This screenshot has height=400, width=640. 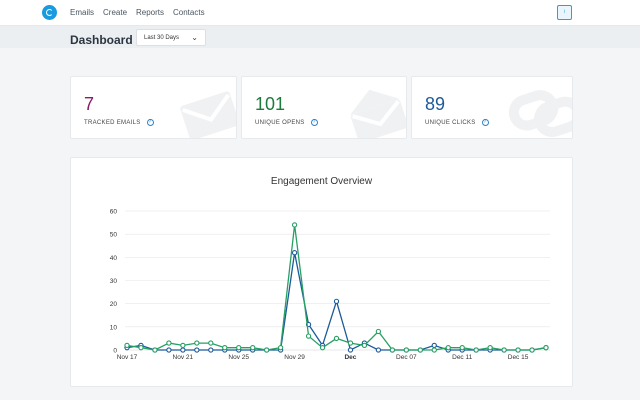 What do you see at coordinates (492, 107) in the screenshot?
I see `stat-card-unique-clicks: 89 UNIQUE CLICKS?` at bounding box center [492, 107].